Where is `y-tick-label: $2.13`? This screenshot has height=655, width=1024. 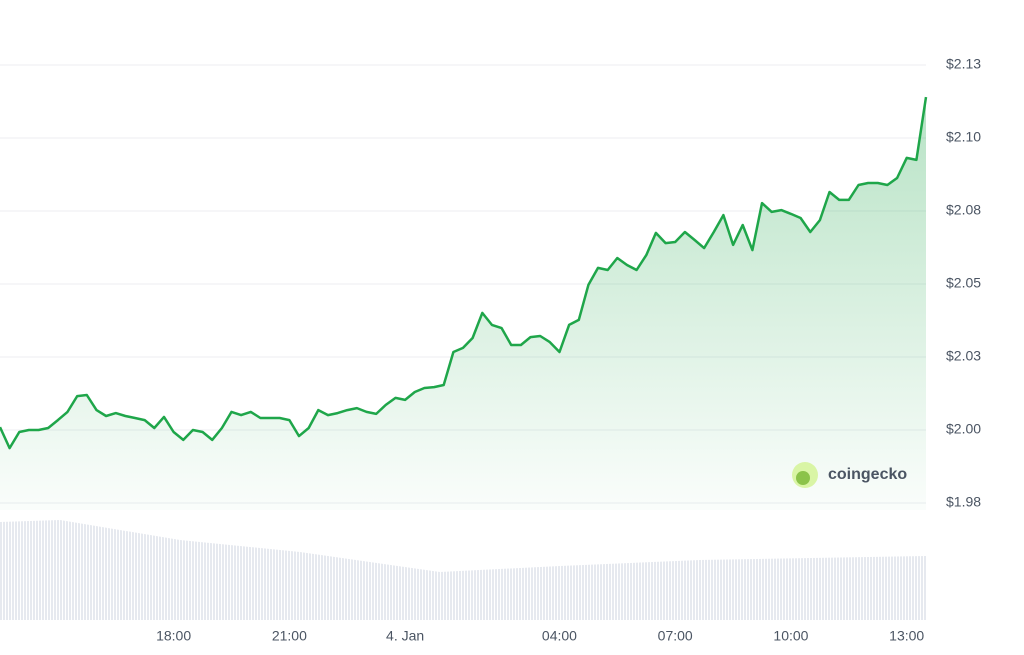 y-tick-label: $2.13 is located at coordinates (963, 64).